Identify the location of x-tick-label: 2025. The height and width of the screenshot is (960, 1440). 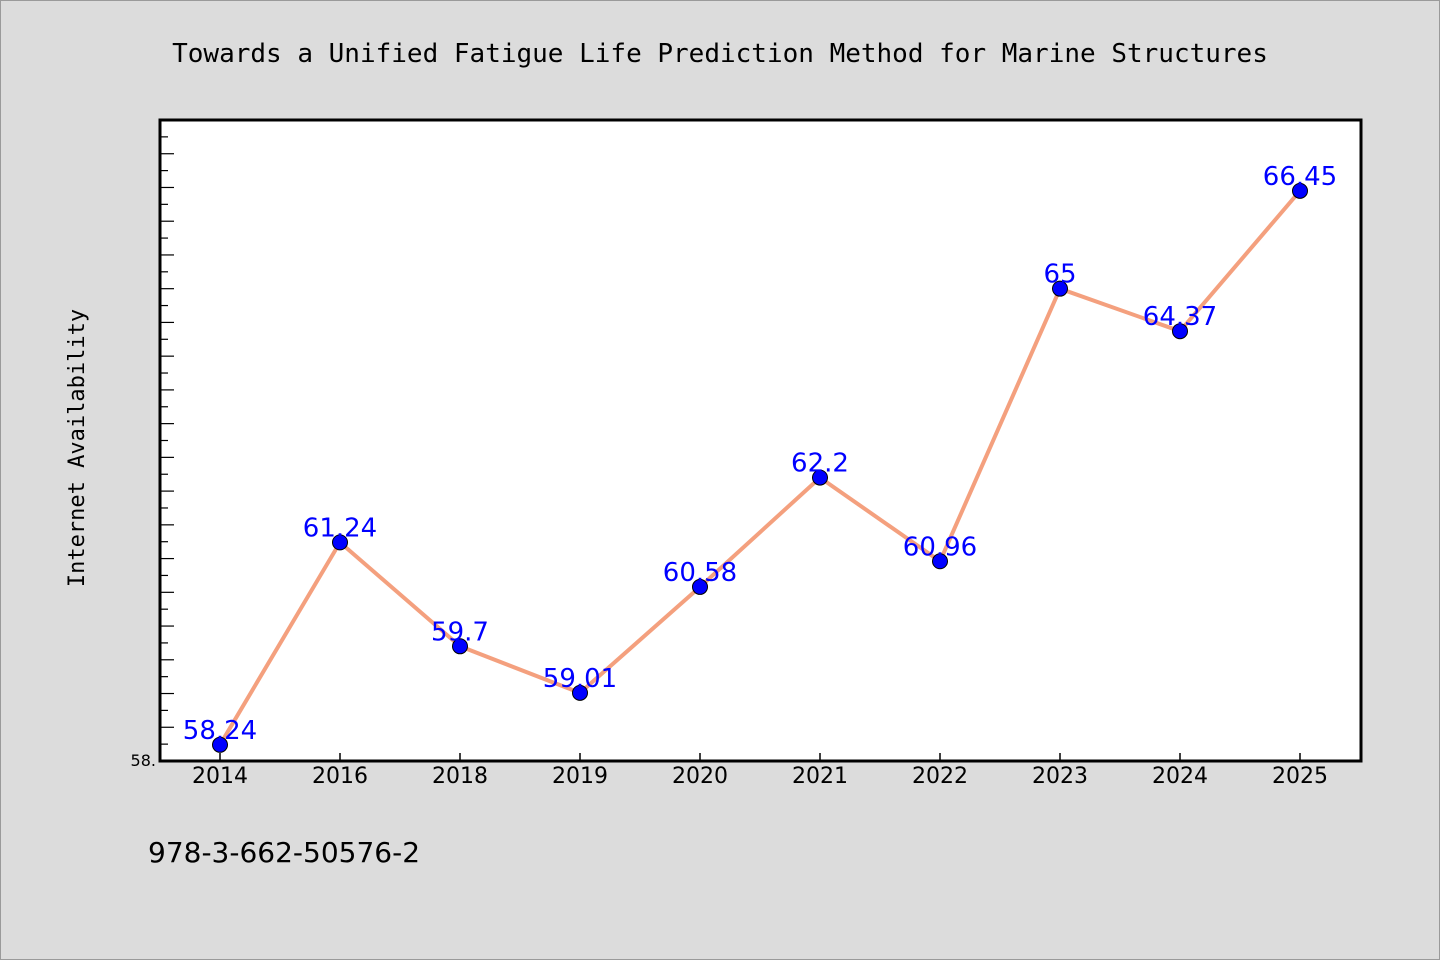
(1300, 776).